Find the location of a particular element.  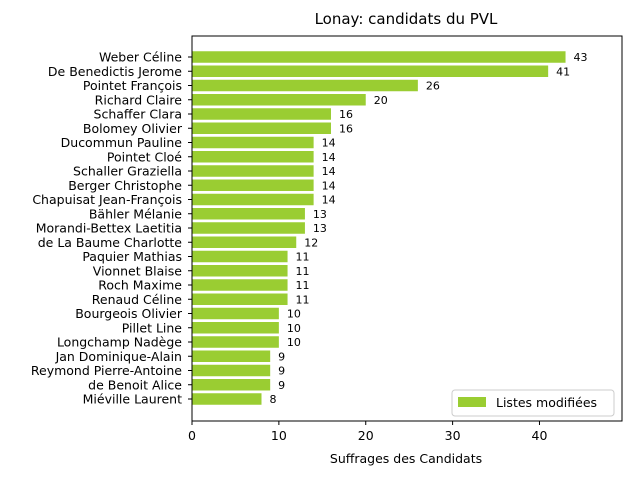

category-label: Morandi-Bettex Laetitia is located at coordinates (109, 228).